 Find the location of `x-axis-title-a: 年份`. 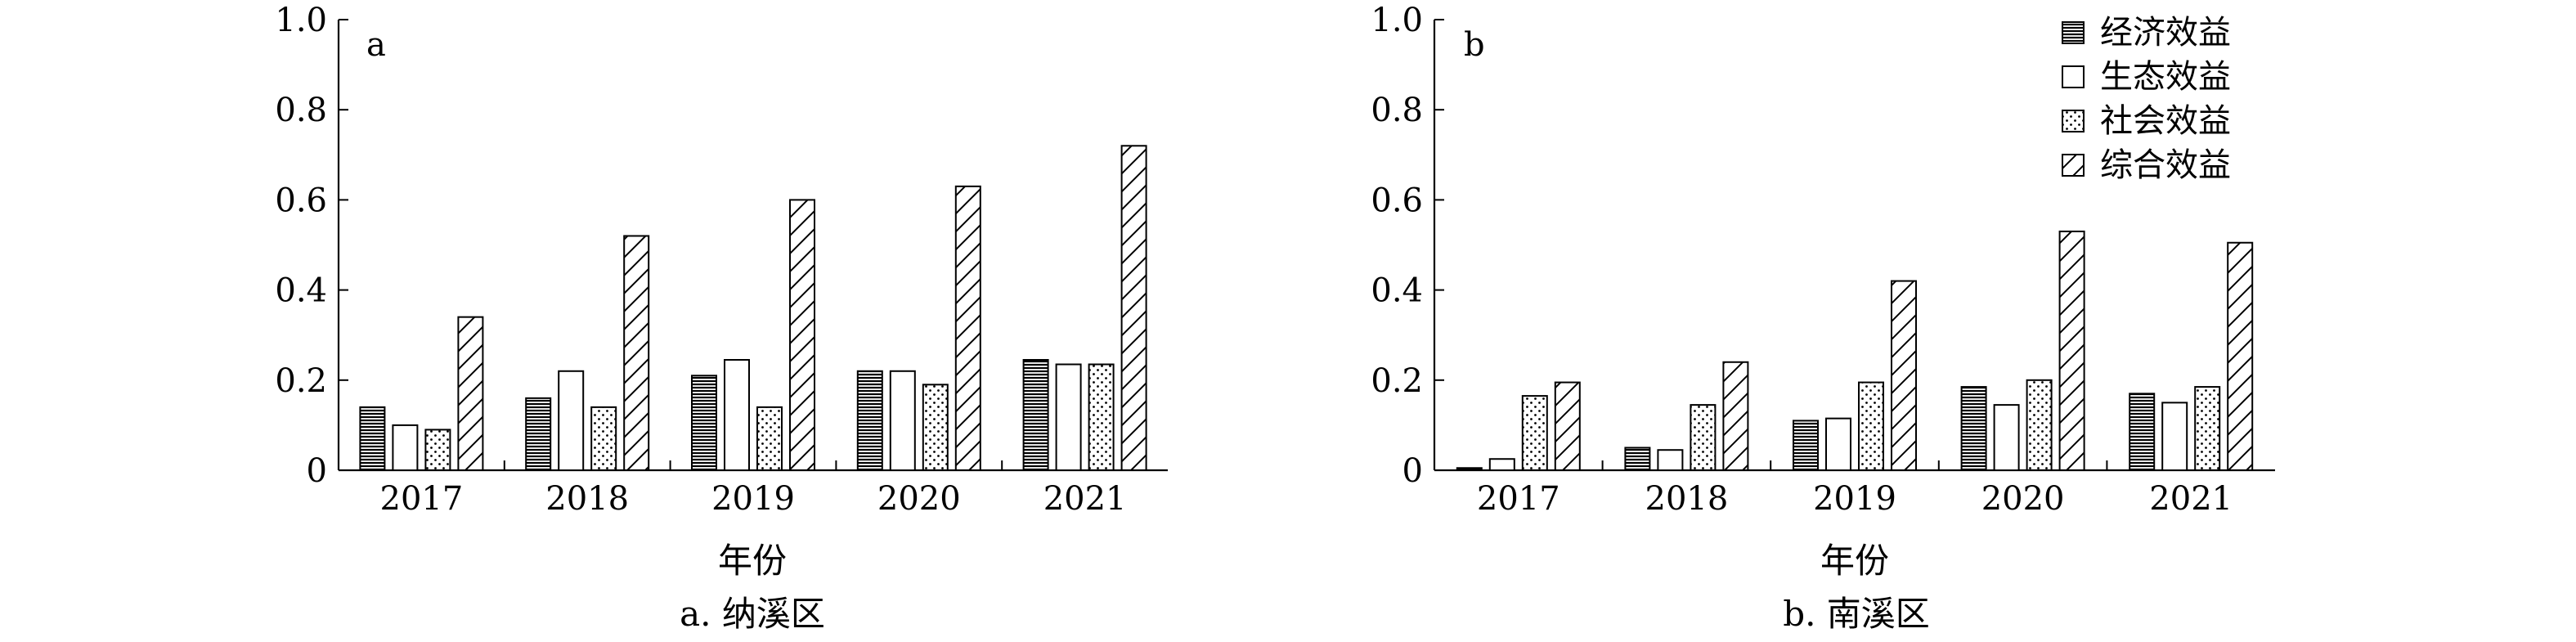

x-axis-title-a: 年份 is located at coordinates (752, 561).